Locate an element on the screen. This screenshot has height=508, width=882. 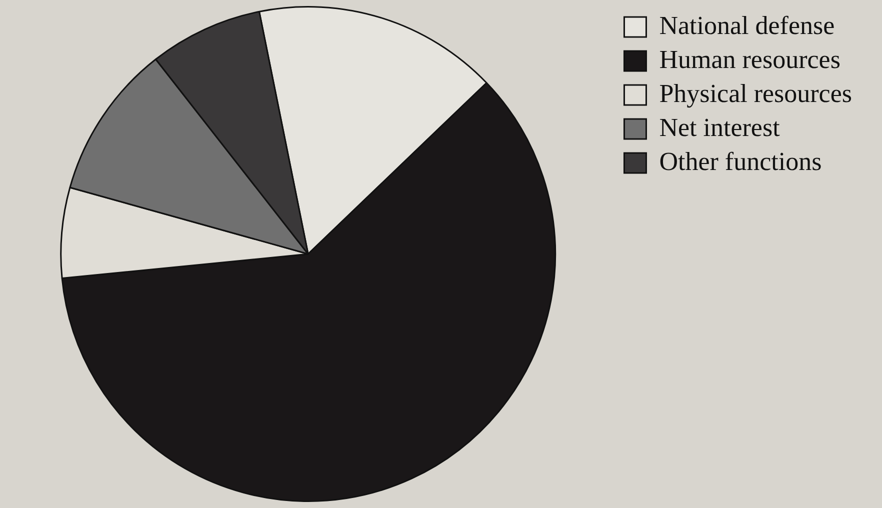
legend-label: Physical resources is located at coordinates (755, 93).